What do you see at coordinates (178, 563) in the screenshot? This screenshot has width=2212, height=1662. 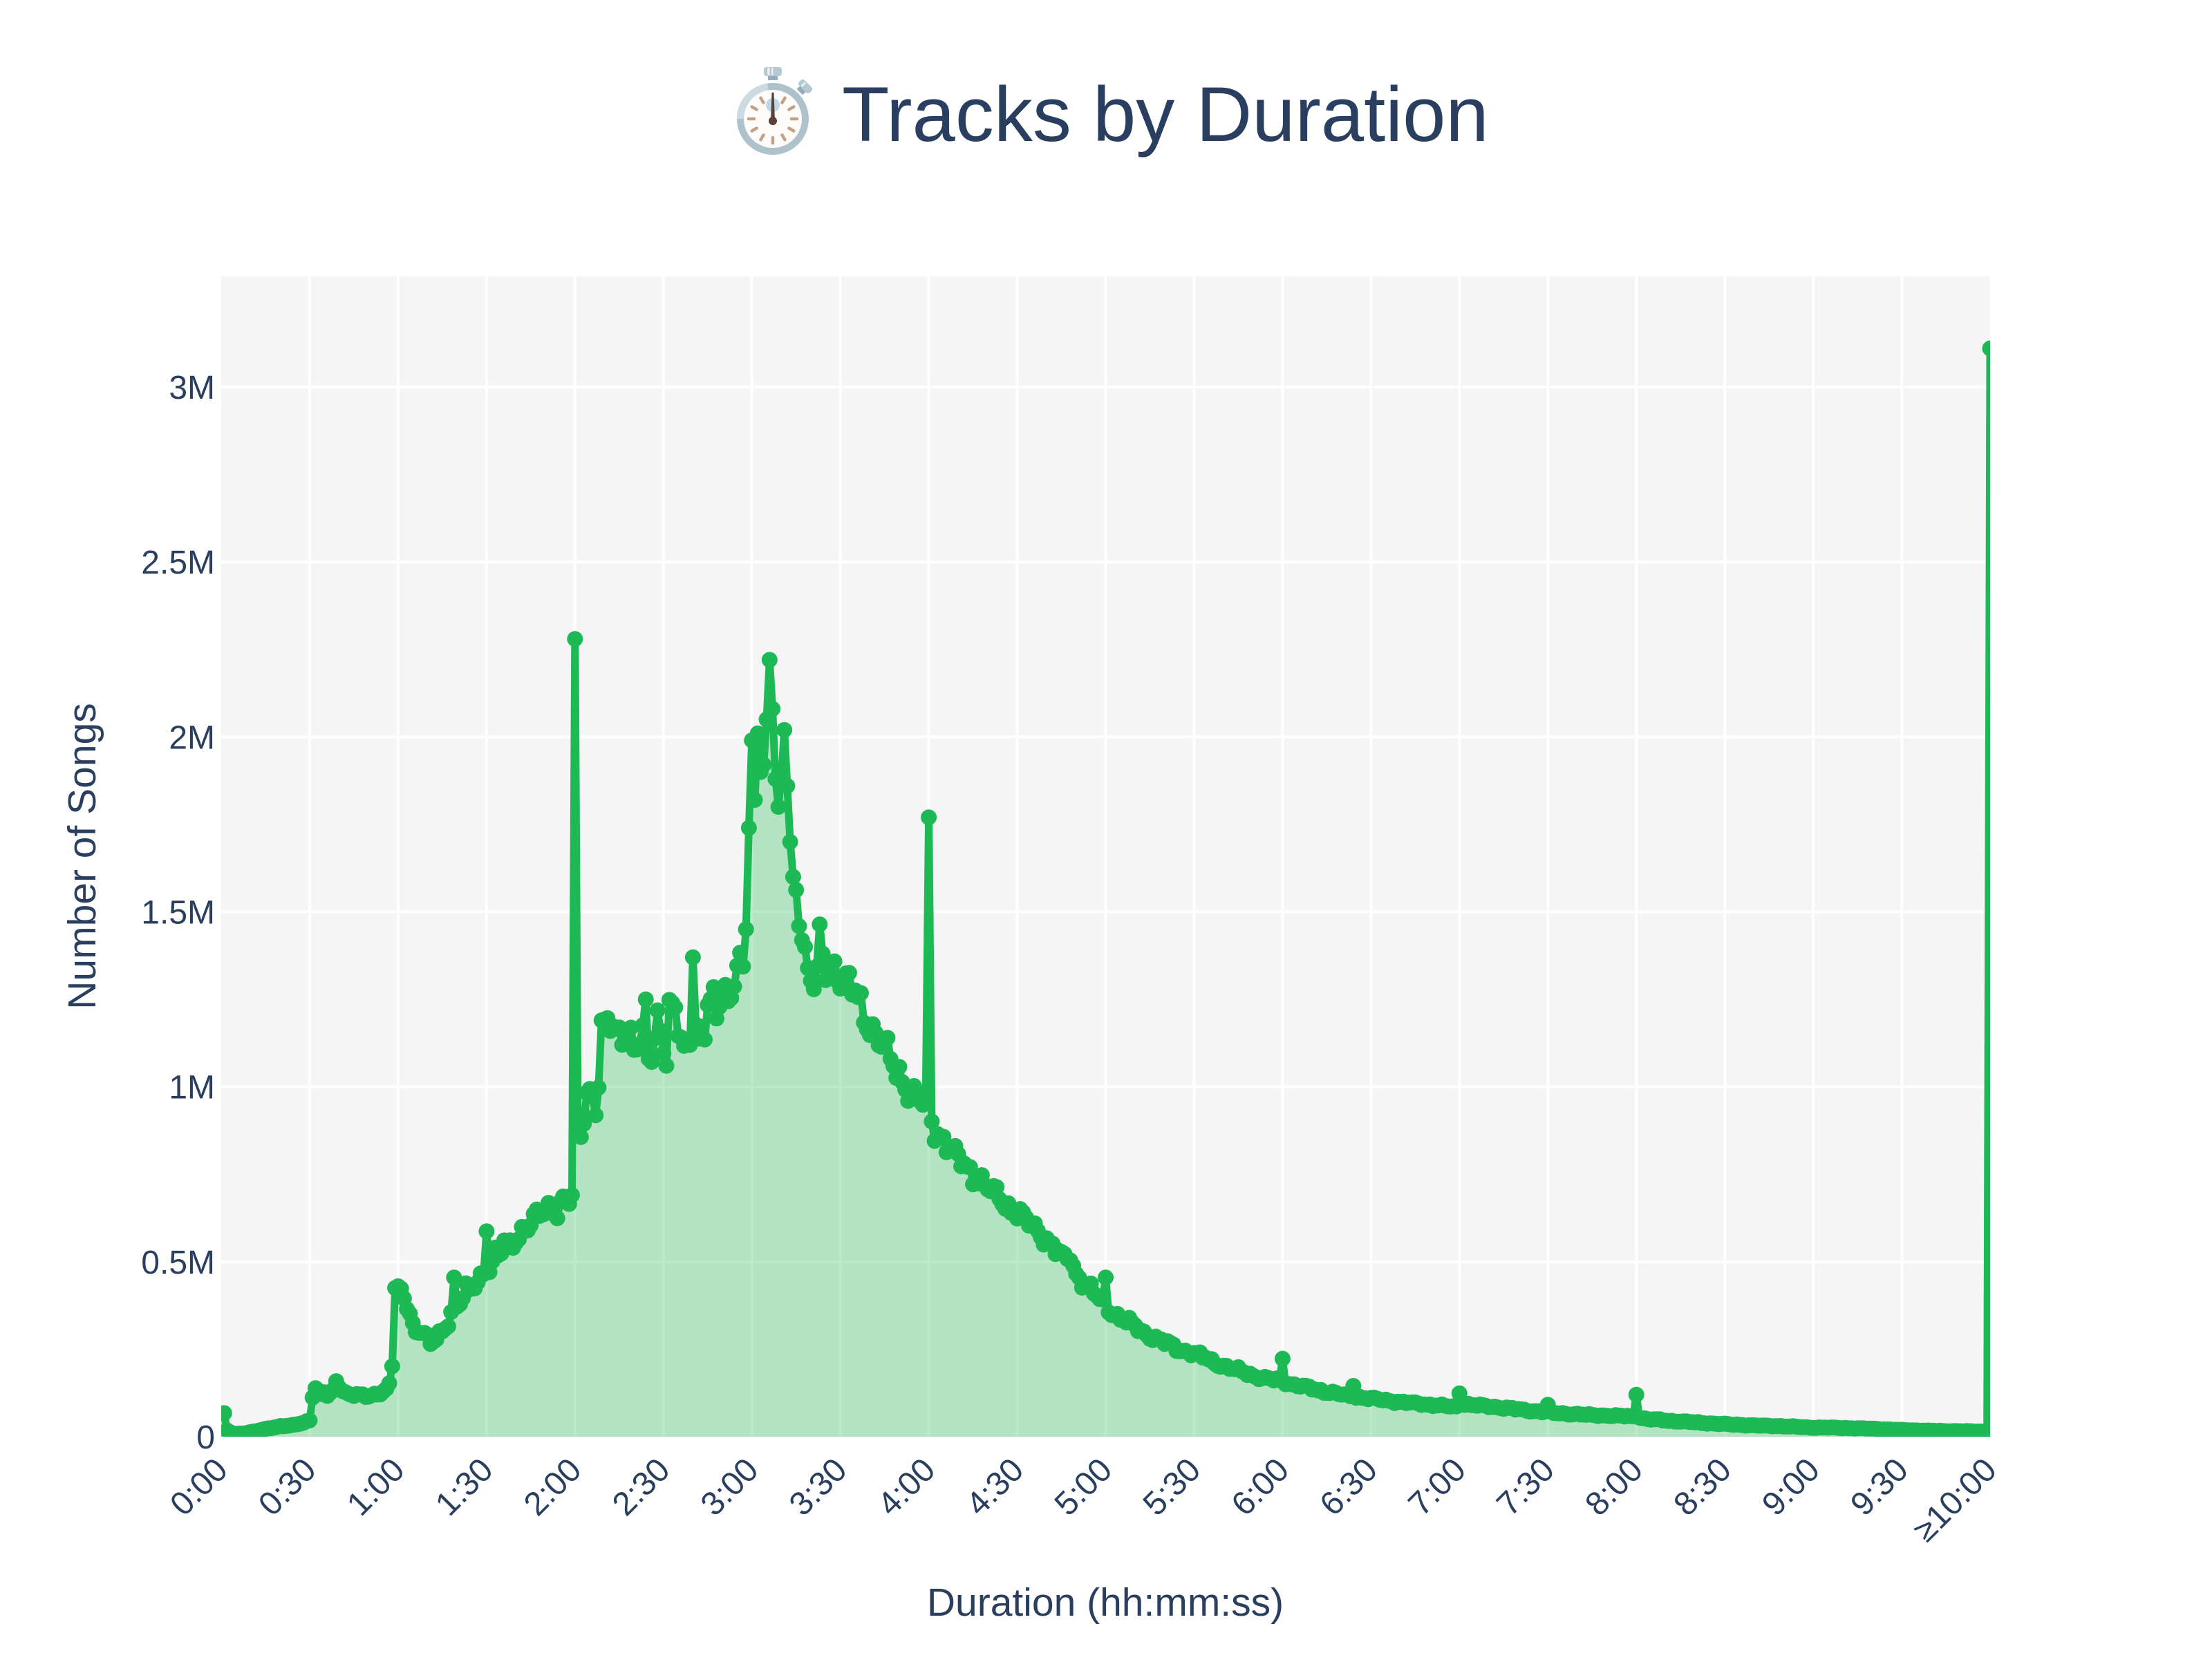 I see `svg-text: 2.5M` at bounding box center [178, 563].